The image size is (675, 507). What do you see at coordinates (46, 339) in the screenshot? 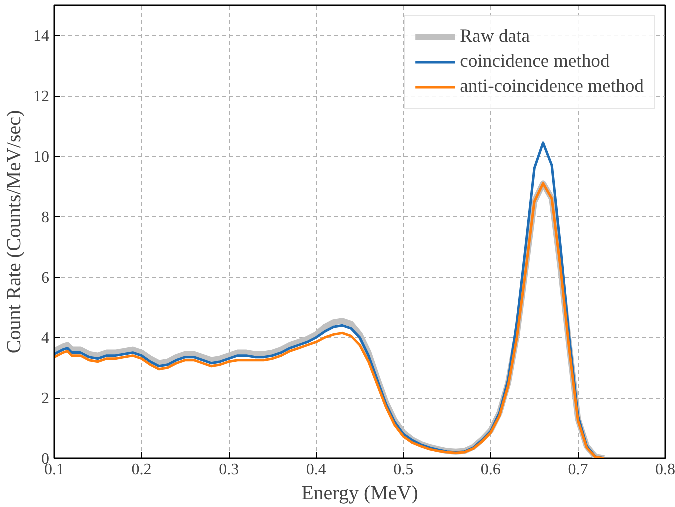
I see `y-tick-label: 4` at bounding box center [46, 339].